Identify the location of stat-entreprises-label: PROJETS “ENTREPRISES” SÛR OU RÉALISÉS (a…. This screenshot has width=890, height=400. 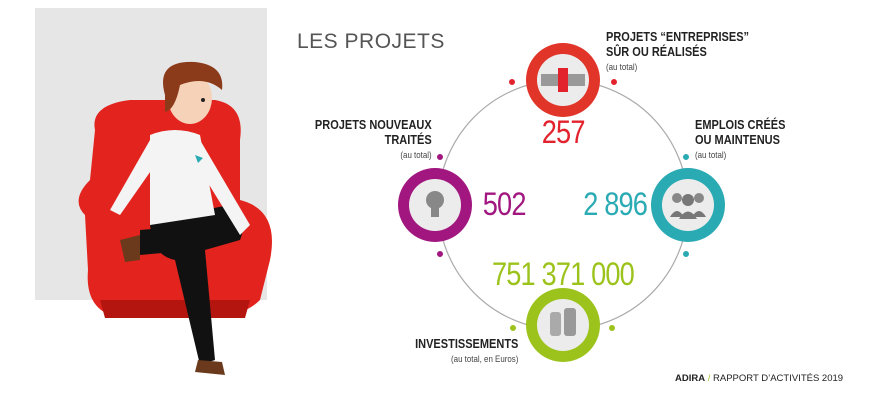
(677, 52).